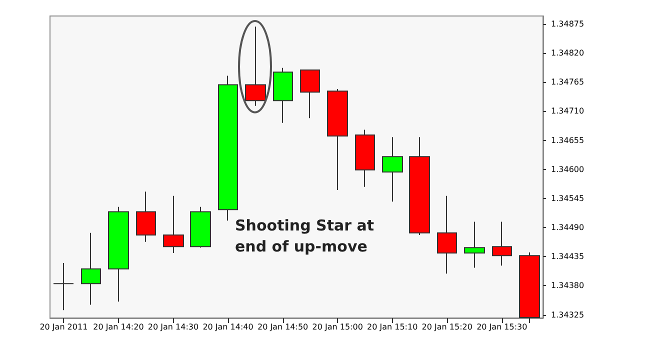  Describe the element at coordinates (567, 227) in the screenshot. I see `y-tick-label: 1.34490` at that location.